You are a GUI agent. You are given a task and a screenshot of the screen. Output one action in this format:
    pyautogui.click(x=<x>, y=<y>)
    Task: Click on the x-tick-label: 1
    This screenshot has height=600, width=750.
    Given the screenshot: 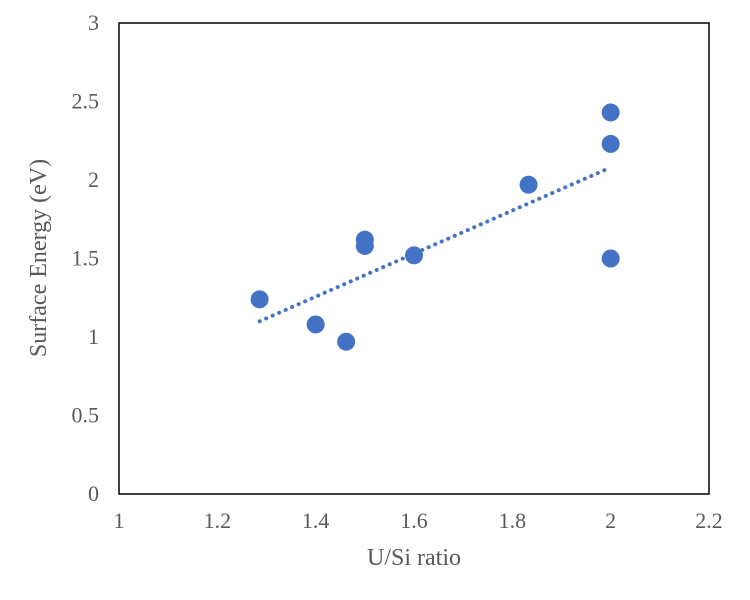 What is the action you would take?
    pyautogui.click(x=119, y=520)
    